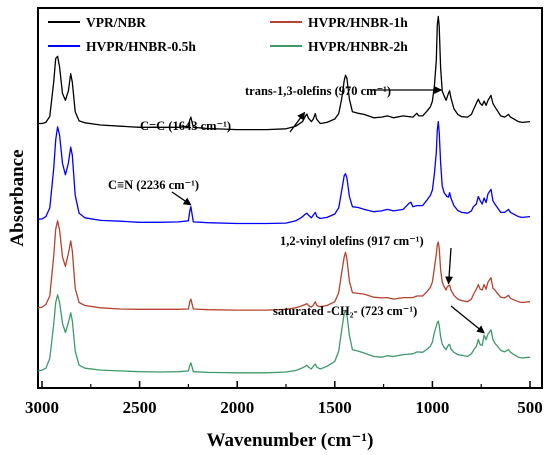 This screenshot has width=550, height=455. I want to click on legend-label-hvpr-hnbr-1h: HVPR/HNBR-1h, so click(358, 22).